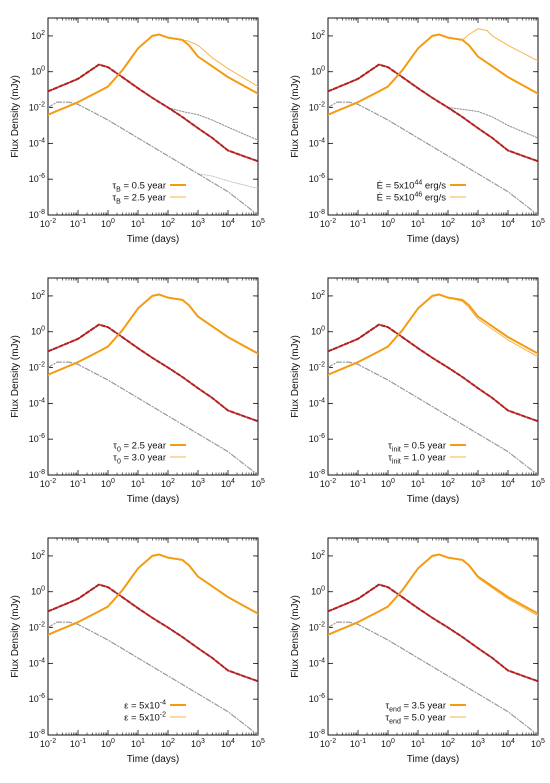 This screenshot has height=783, width=550. Describe the element at coordinates (168, 483) in the screenshot. I see `x-tick-label: 10²` at that location.